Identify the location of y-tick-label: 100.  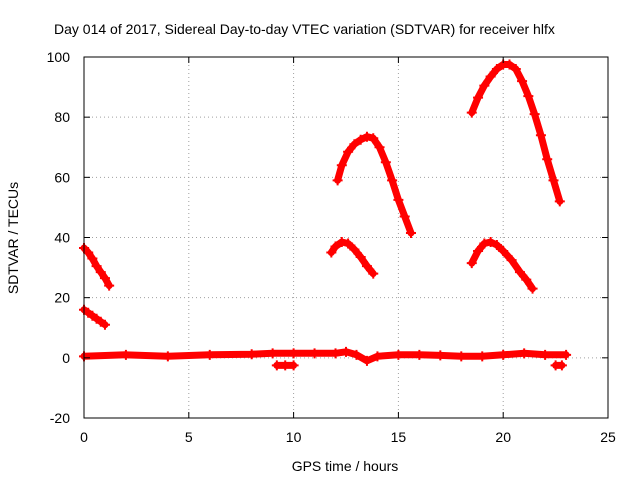
(59, 57).